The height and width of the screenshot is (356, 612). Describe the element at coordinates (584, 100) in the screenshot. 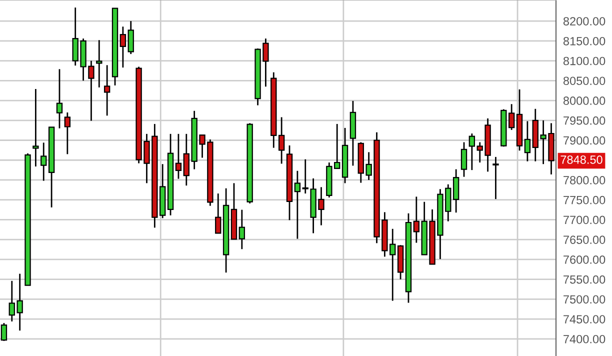

I see `y-tick-label: 8000.00` at that location.